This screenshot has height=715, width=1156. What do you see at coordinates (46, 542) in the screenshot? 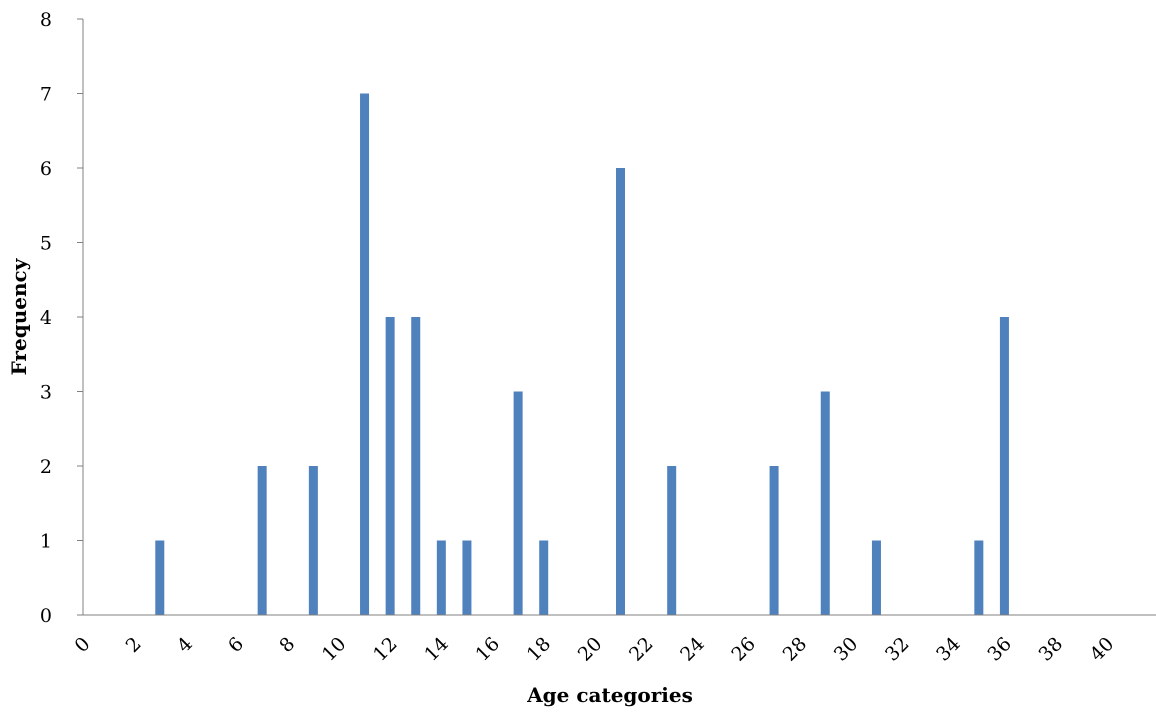
I see `y-tick-label: 1` at bounding box center [46, 542].